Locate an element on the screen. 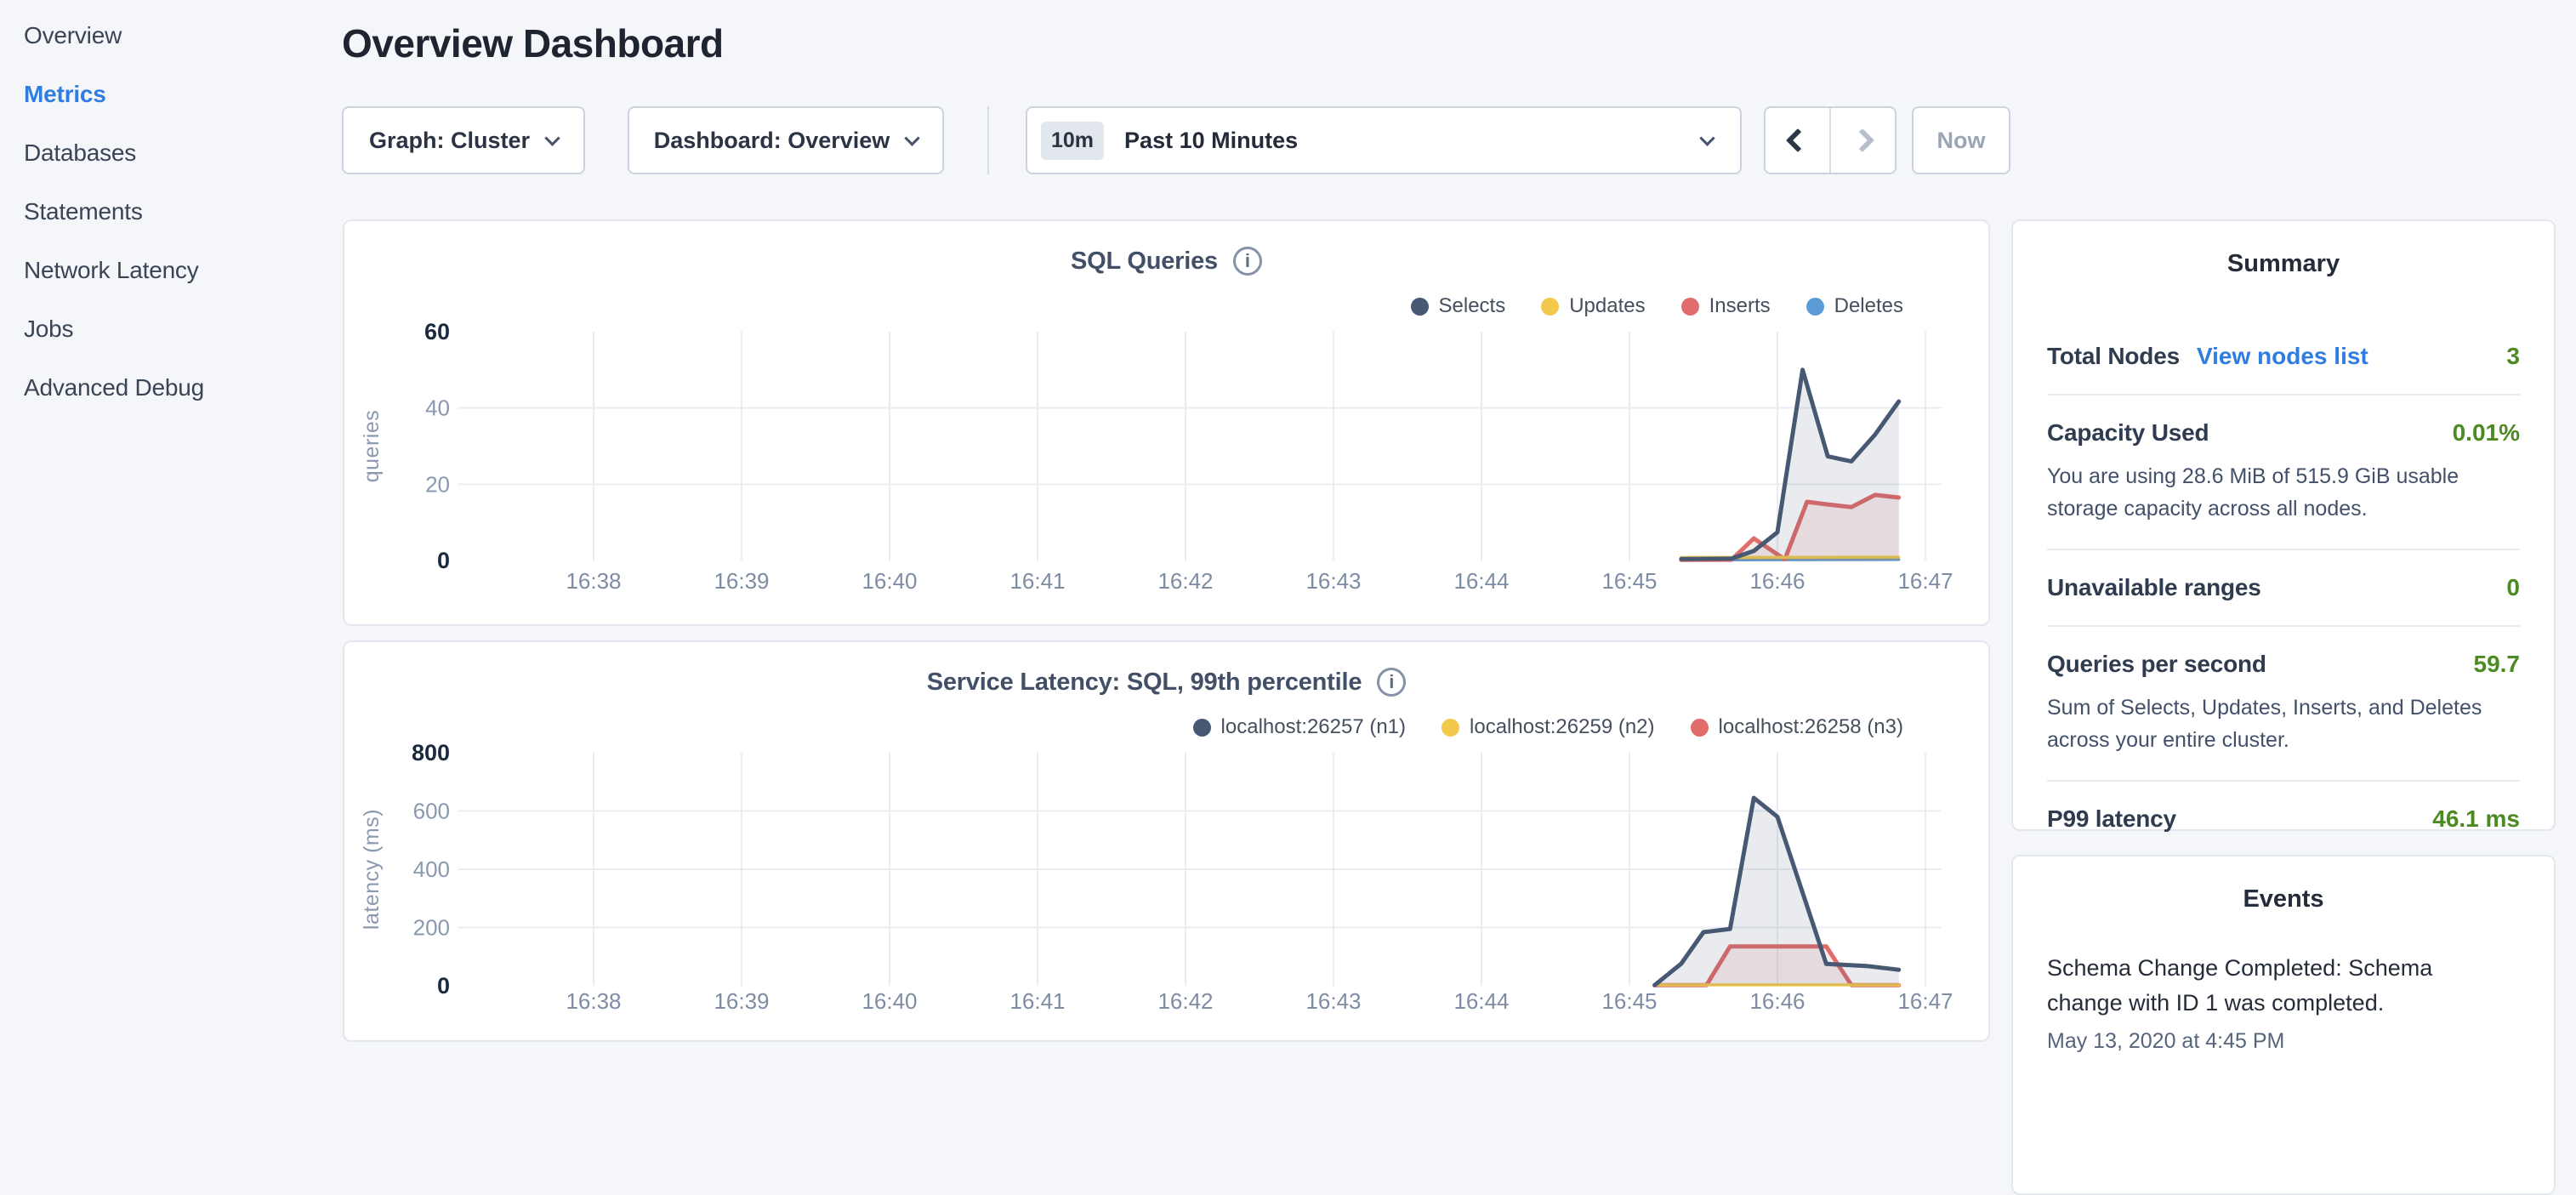 The image size is (2576, 1195). sidebar-item-overview: Overview is located at coordinates (182, 36).